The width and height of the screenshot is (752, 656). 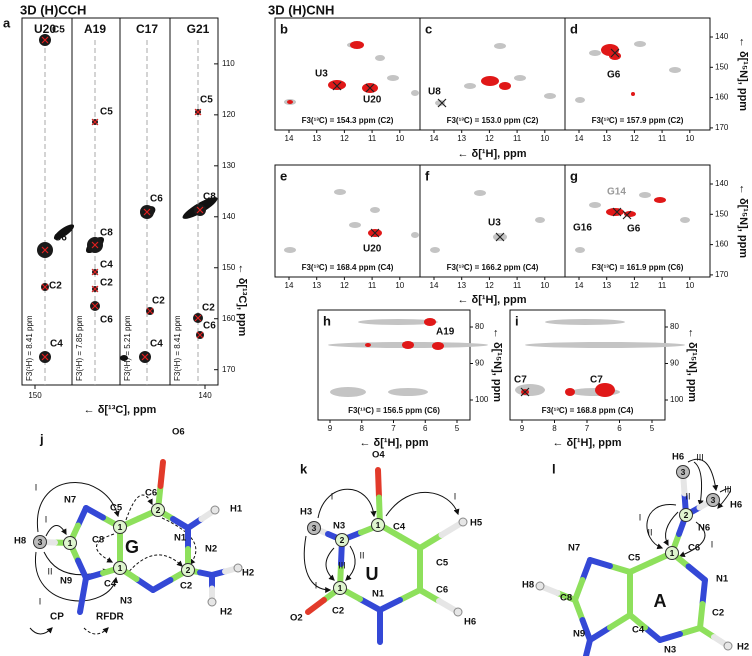 What do you see at coordinates (56, 344) in the screenshot?
I see `peak-label: C4` at bounding box center [56, 344].